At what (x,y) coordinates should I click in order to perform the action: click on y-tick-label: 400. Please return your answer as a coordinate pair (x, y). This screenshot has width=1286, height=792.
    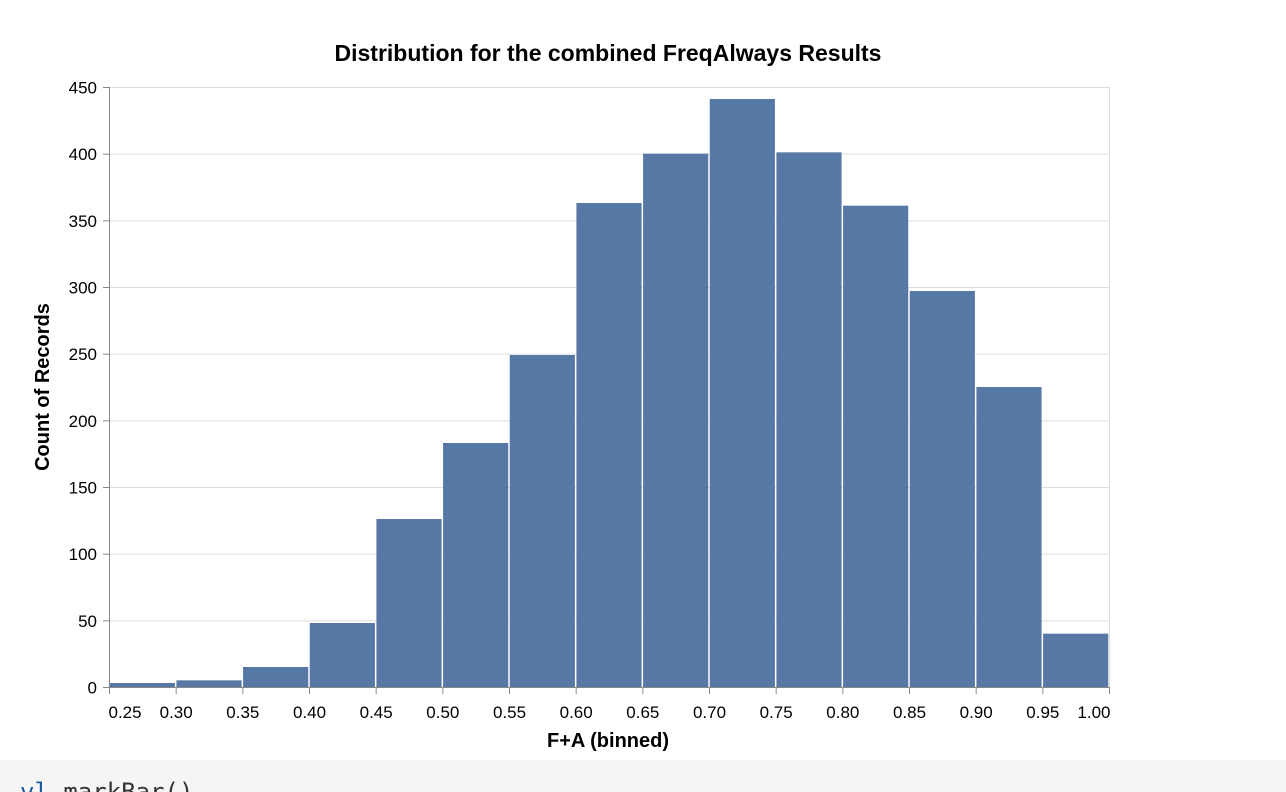
    Looking at the image, I should click on (83, 154).